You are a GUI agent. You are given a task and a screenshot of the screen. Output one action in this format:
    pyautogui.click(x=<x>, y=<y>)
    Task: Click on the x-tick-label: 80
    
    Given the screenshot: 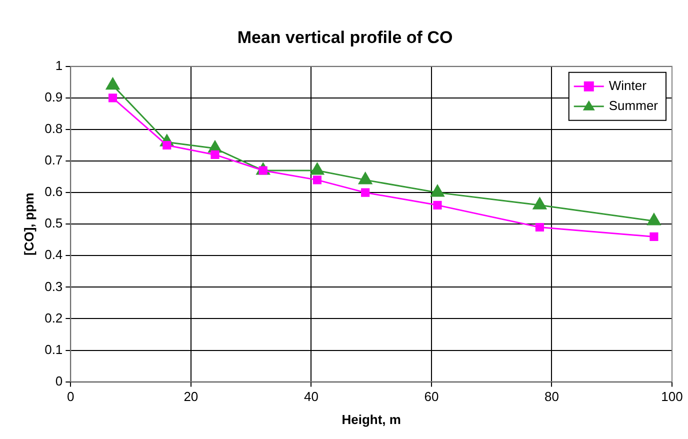 What is the action you would take?
    pyautogui.click(x=551, y=396)
    